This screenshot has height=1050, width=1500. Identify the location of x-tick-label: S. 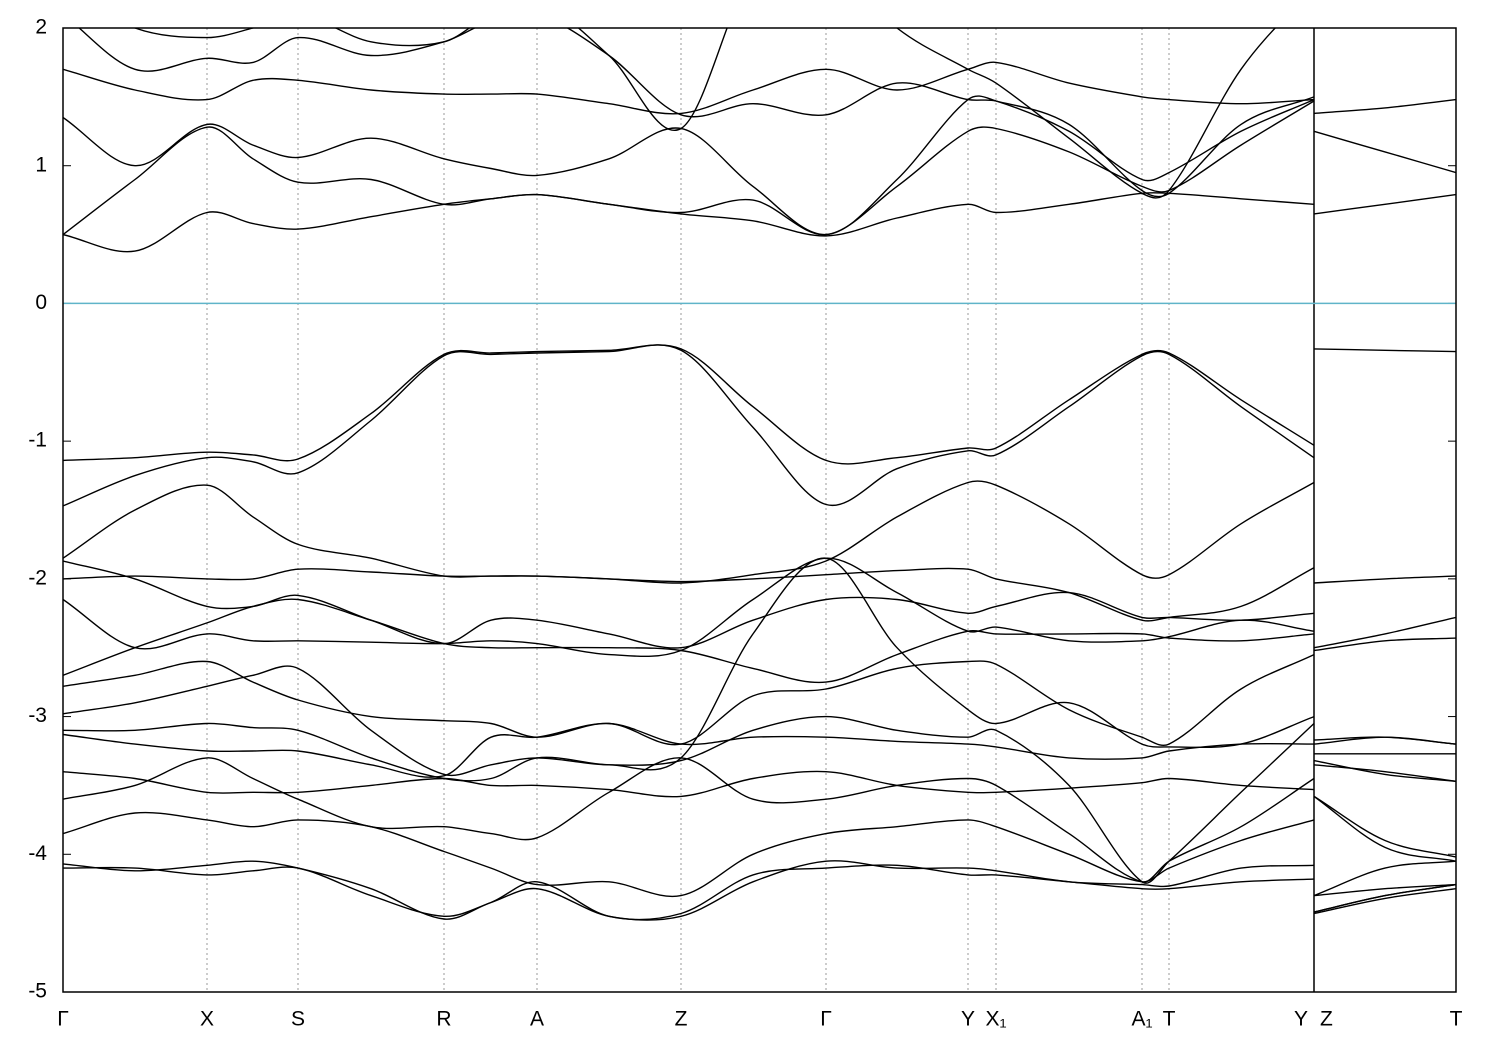
(298, 1019).